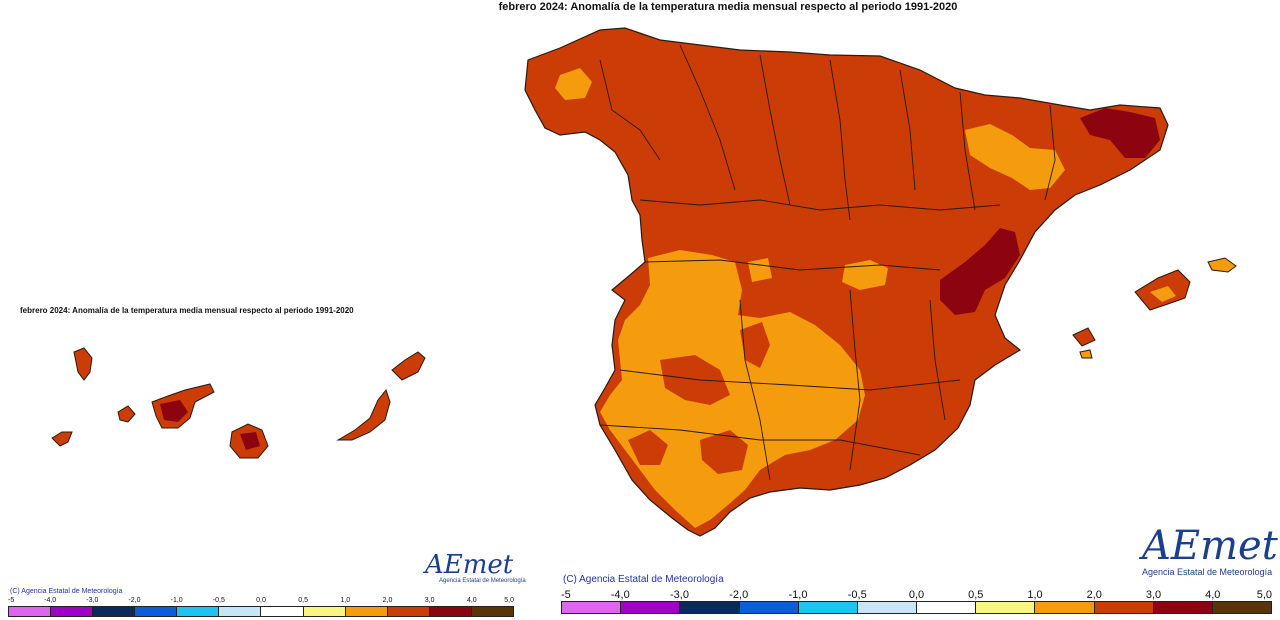  What do you see at coordinates (238, 403) in the screenshot?
I see `canarias-map` at bounding box center [238, 403].